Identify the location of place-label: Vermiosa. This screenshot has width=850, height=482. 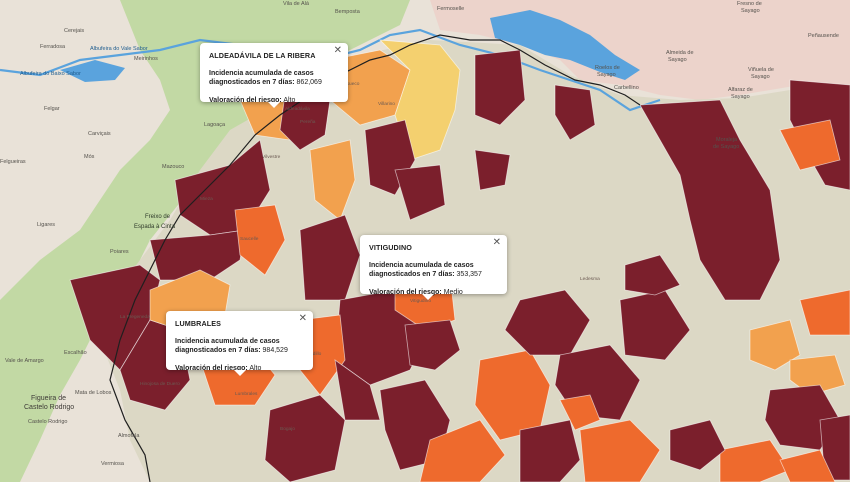
(113, 464).